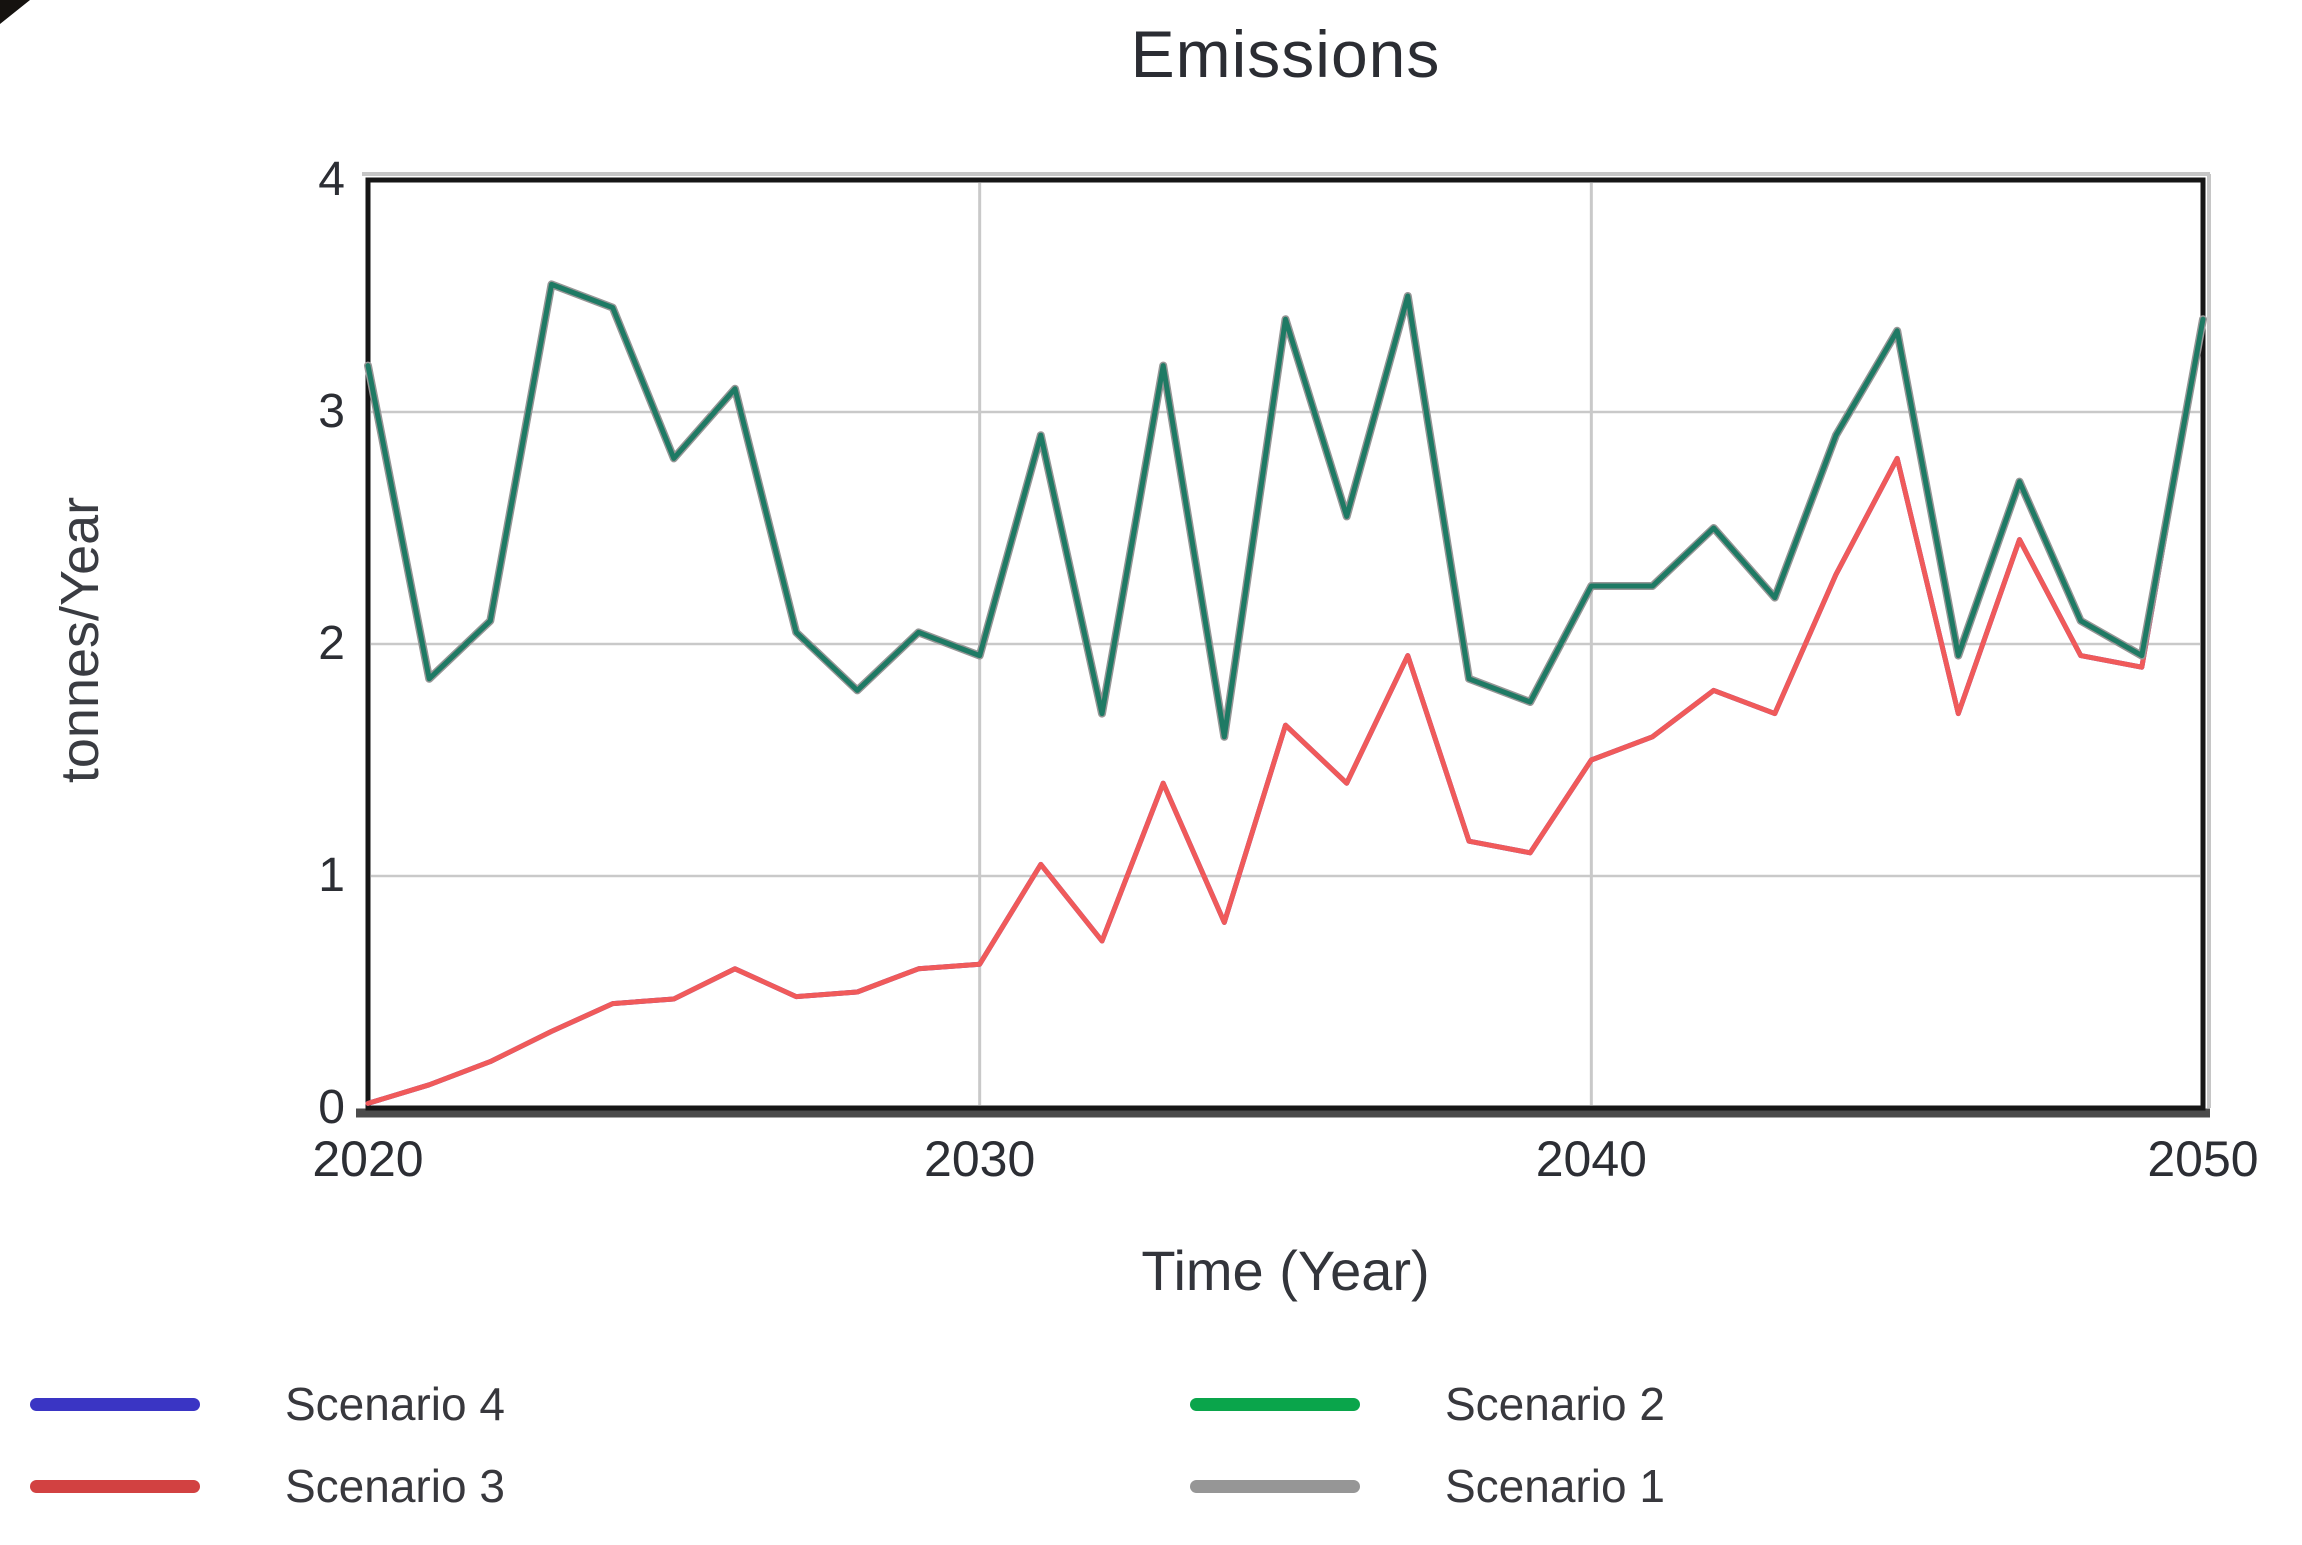 This screenshot has height=1545, width=2302. Describe the element at coordinates (331, 875) in the screenshot. I see `y-tick-label: 1` at that location.